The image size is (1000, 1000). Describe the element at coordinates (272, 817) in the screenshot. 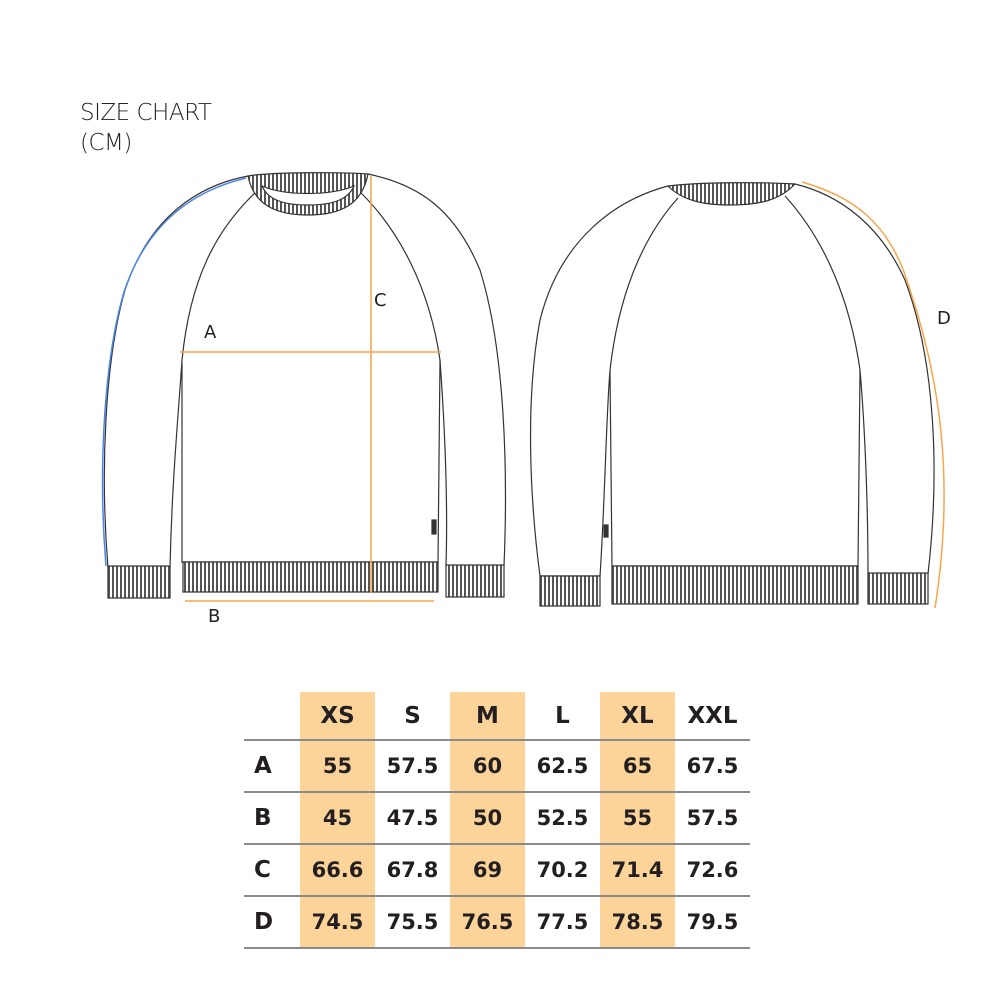

I see `row-label: B` at that location.